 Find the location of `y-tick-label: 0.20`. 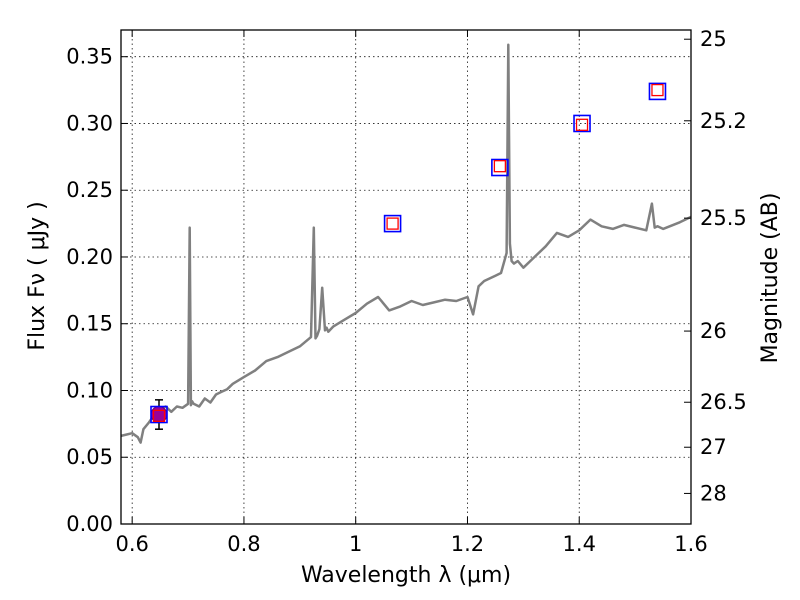

y-tick-label: 0.20 is located at coordinates (89, 257).